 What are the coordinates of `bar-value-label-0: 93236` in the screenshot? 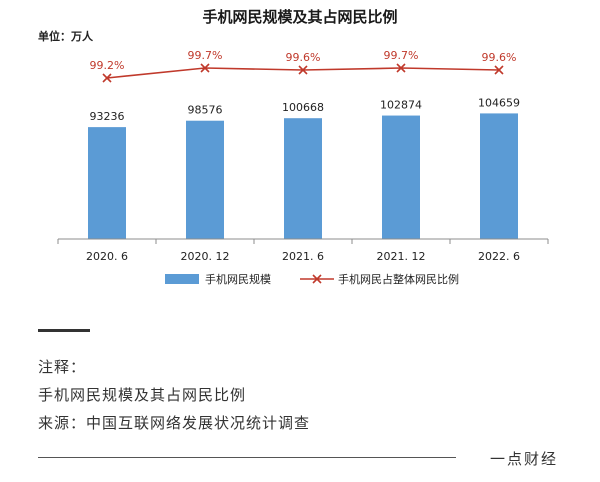 It's located at (107, 116).